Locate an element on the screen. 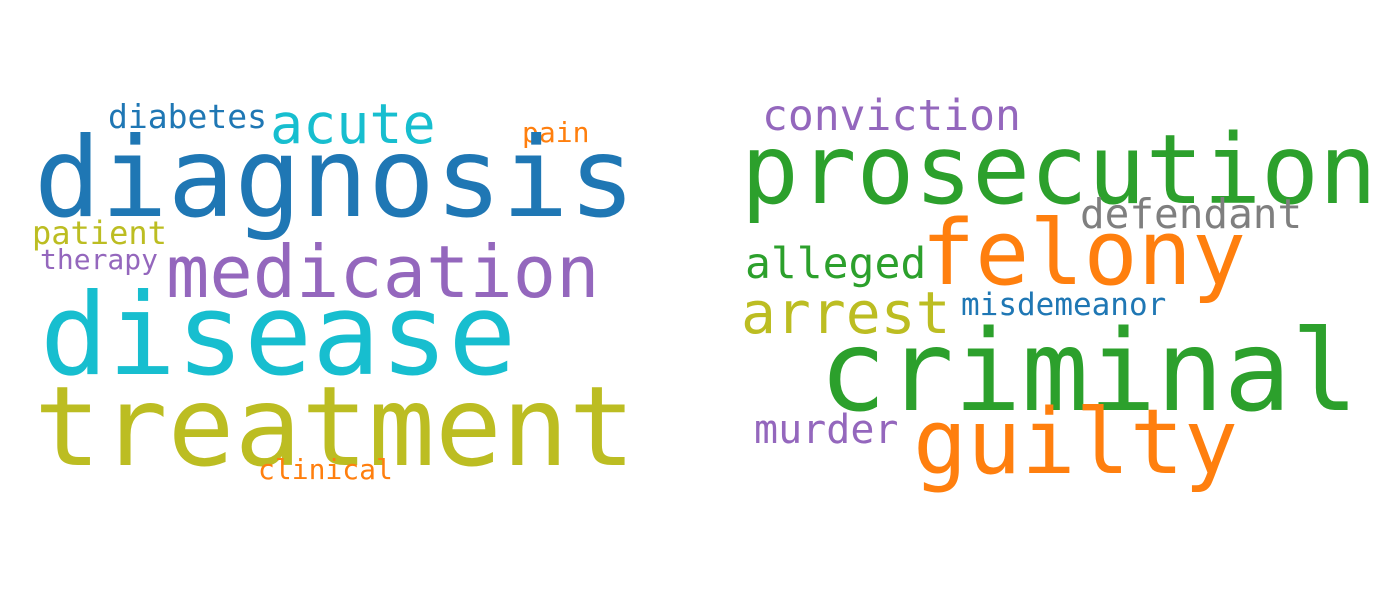  word-alleged: alleged is located at coordinates (836, 264).